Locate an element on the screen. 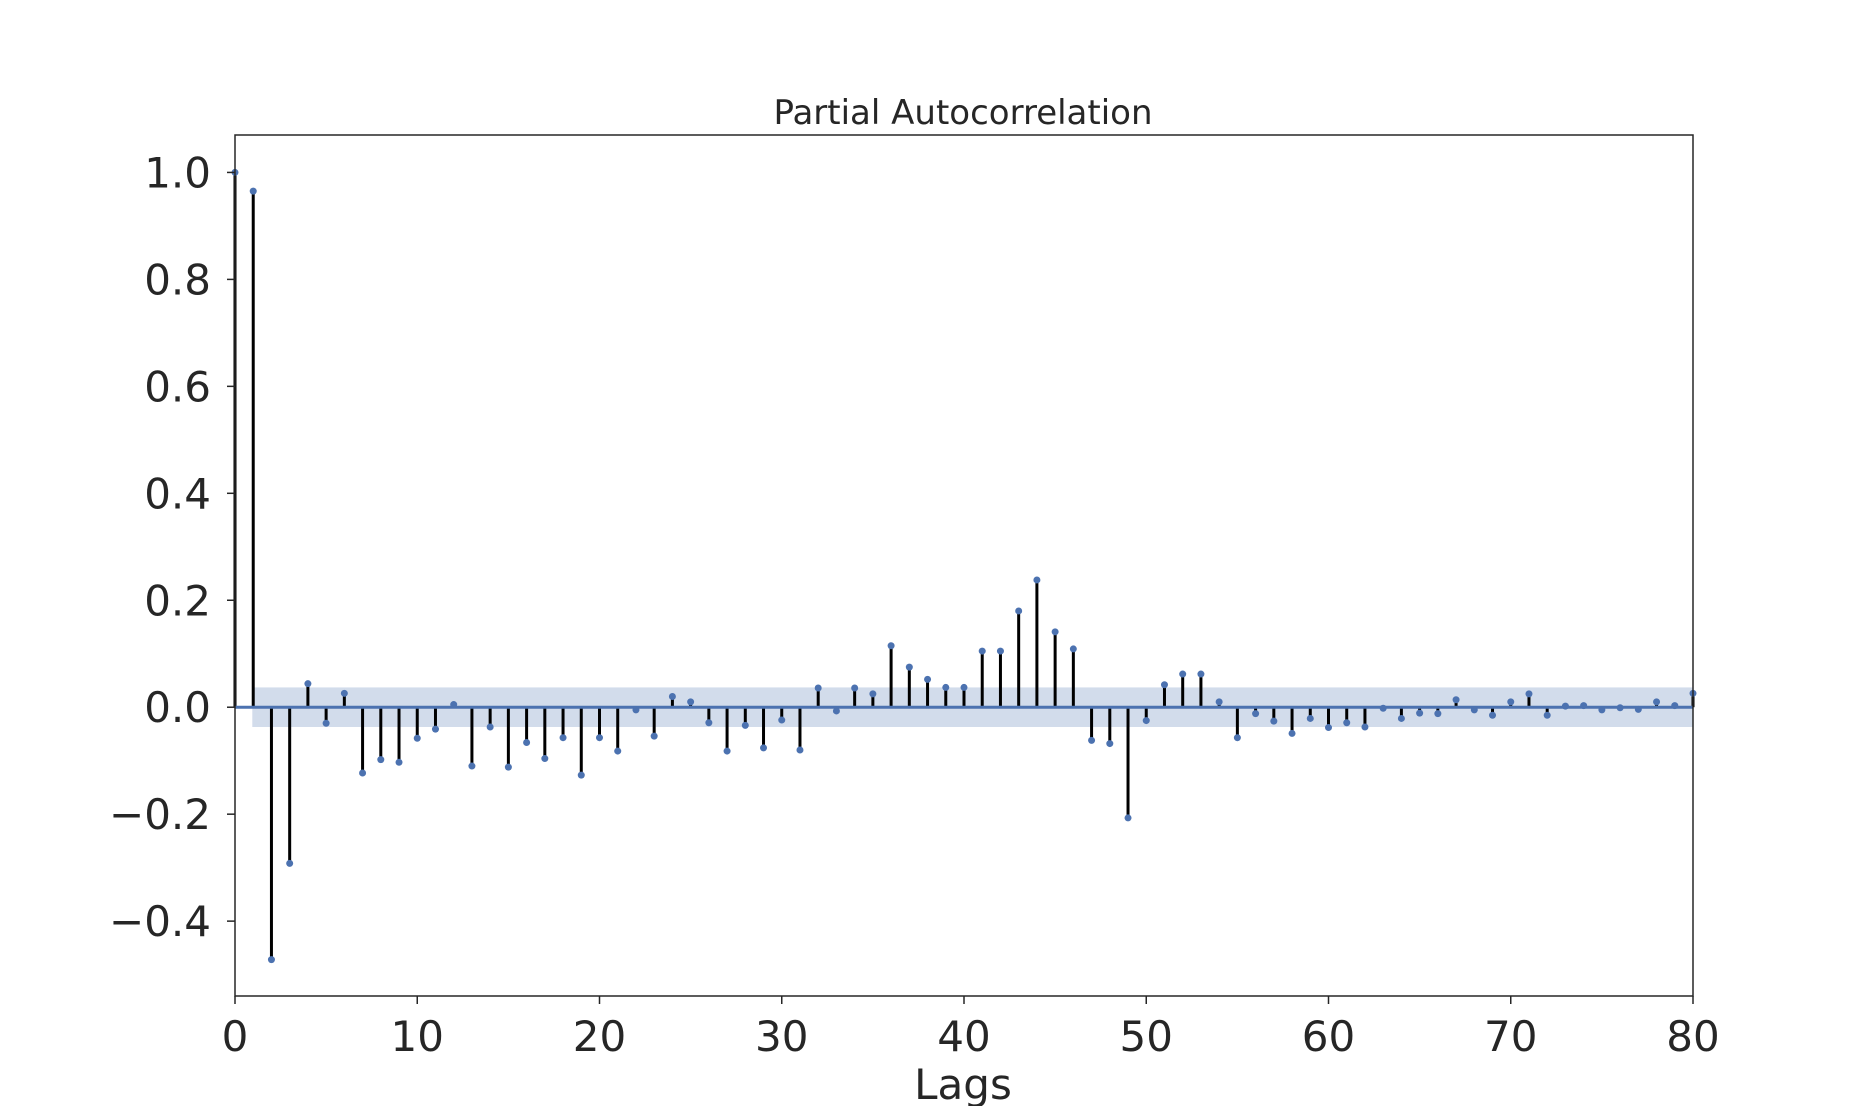  y-tick-label: −0.4 is located at coordinates (160, 921).